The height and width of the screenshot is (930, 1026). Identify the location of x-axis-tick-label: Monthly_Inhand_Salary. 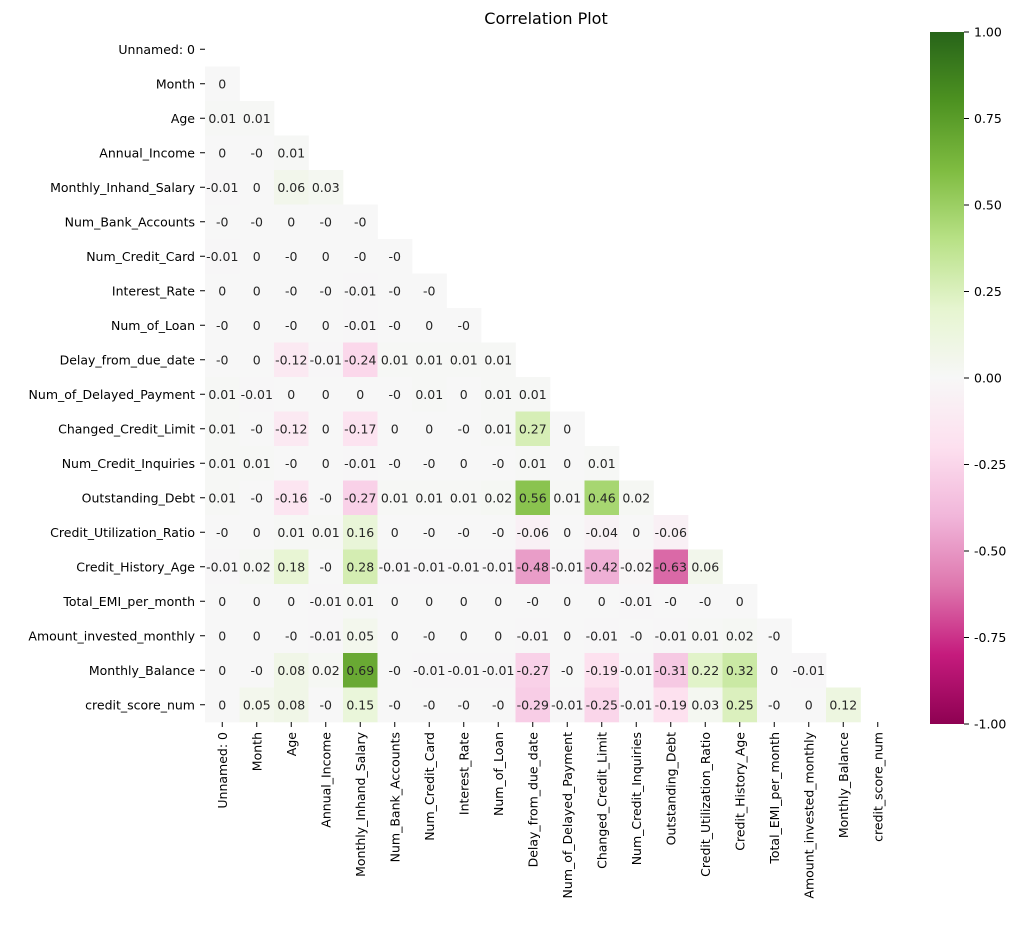
(360, 803).